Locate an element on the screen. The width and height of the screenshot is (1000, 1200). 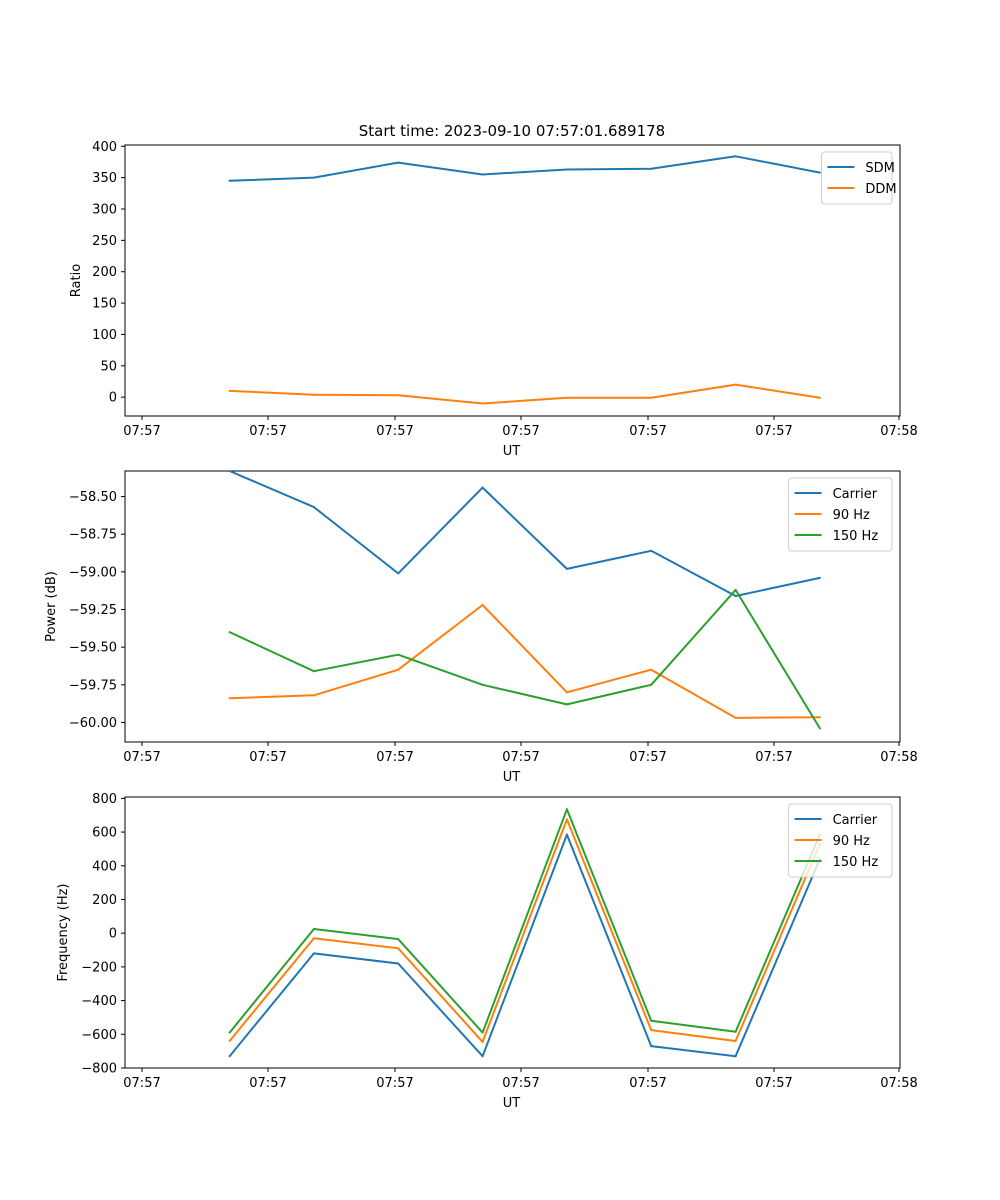
p1-series-line-carrier is located at coordinates (525, 533).